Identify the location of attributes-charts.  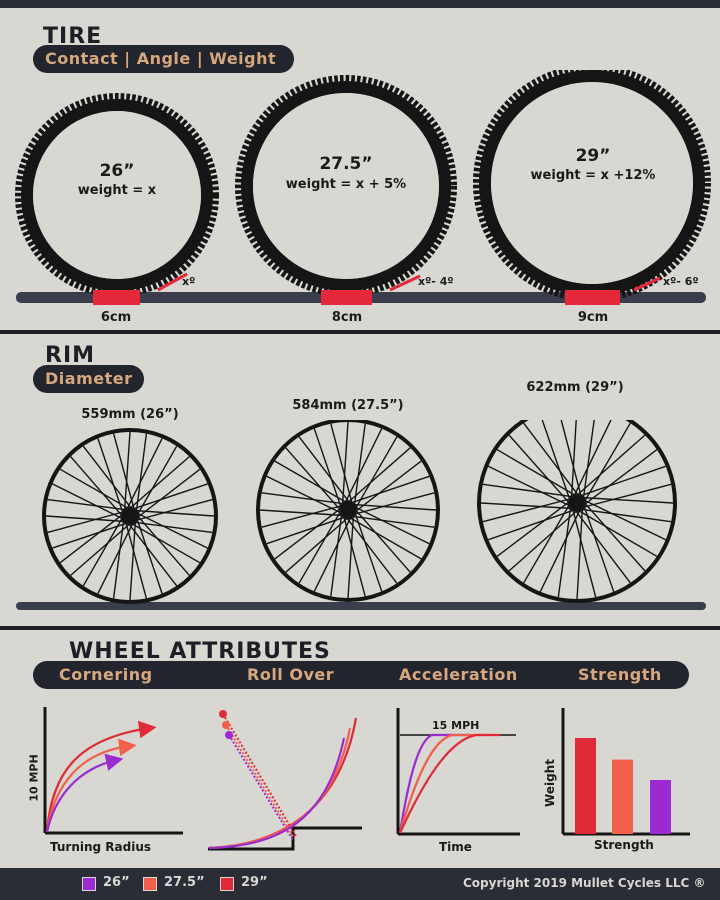
(366, 779).